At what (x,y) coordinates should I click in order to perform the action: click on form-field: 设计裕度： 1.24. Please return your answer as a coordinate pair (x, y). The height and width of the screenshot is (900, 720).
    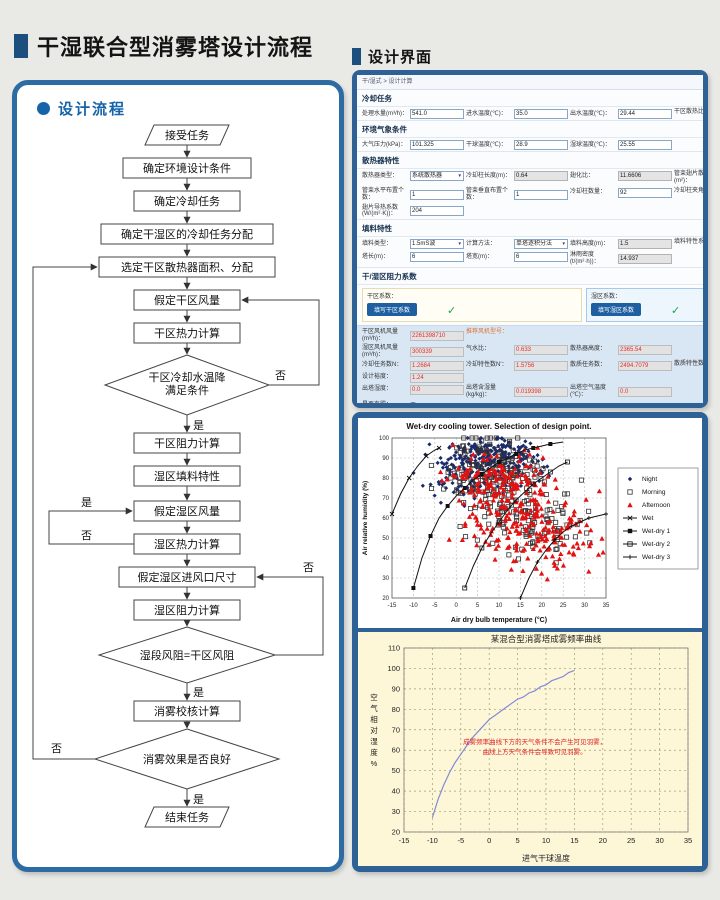
    Looking at the image, I should click on (414, 377).